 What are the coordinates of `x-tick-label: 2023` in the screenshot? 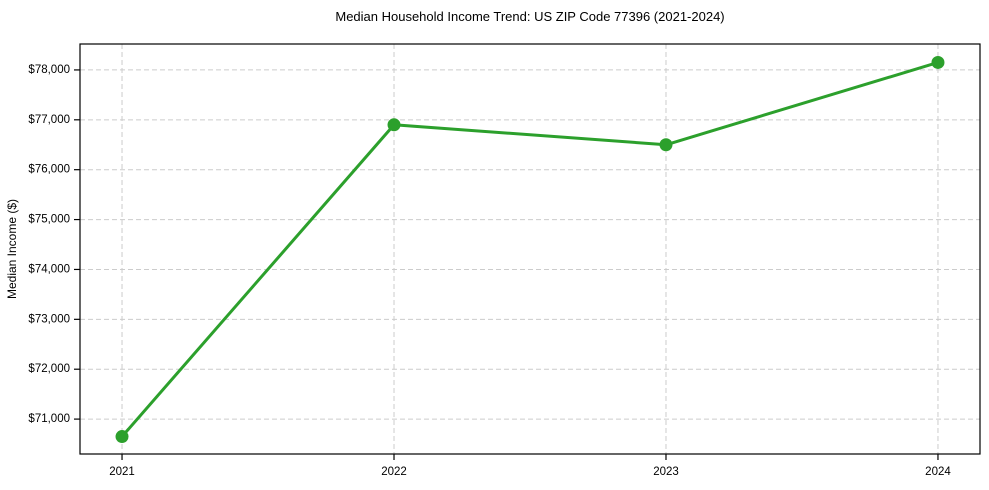 It's located at (666, 472).